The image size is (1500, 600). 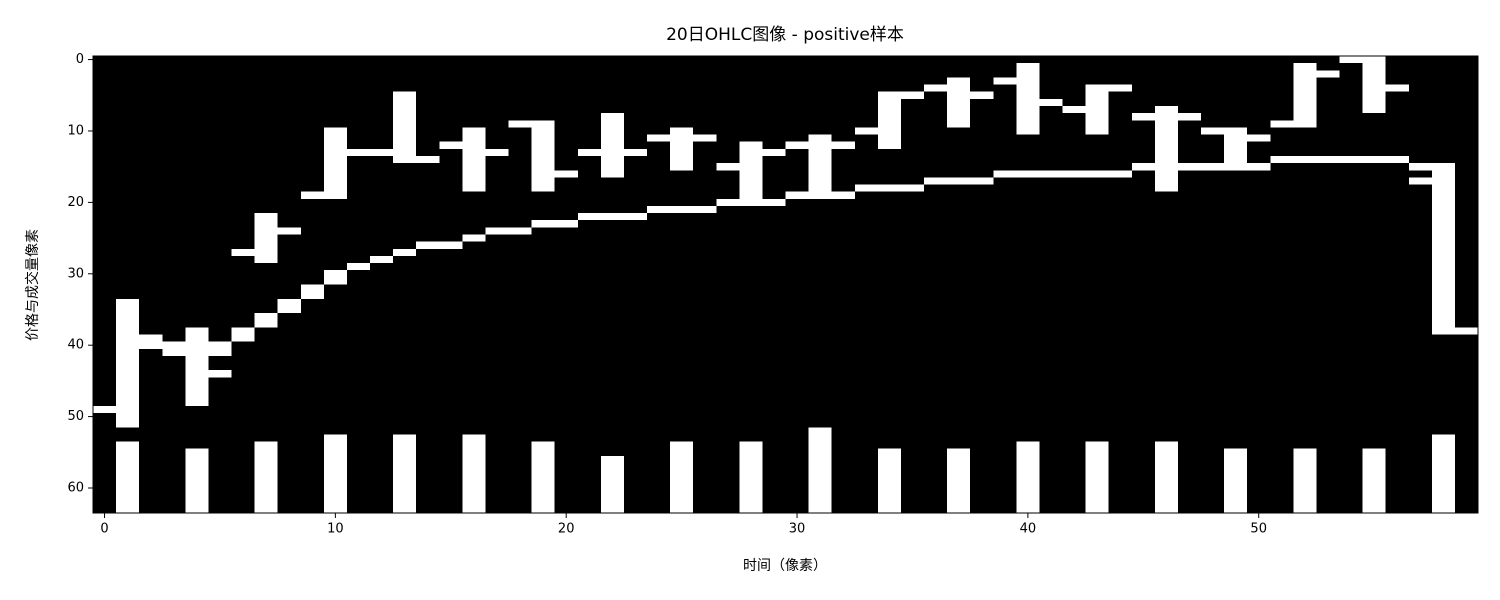 I want to click on x-tick-label: 20, so click(x=566, y=529).